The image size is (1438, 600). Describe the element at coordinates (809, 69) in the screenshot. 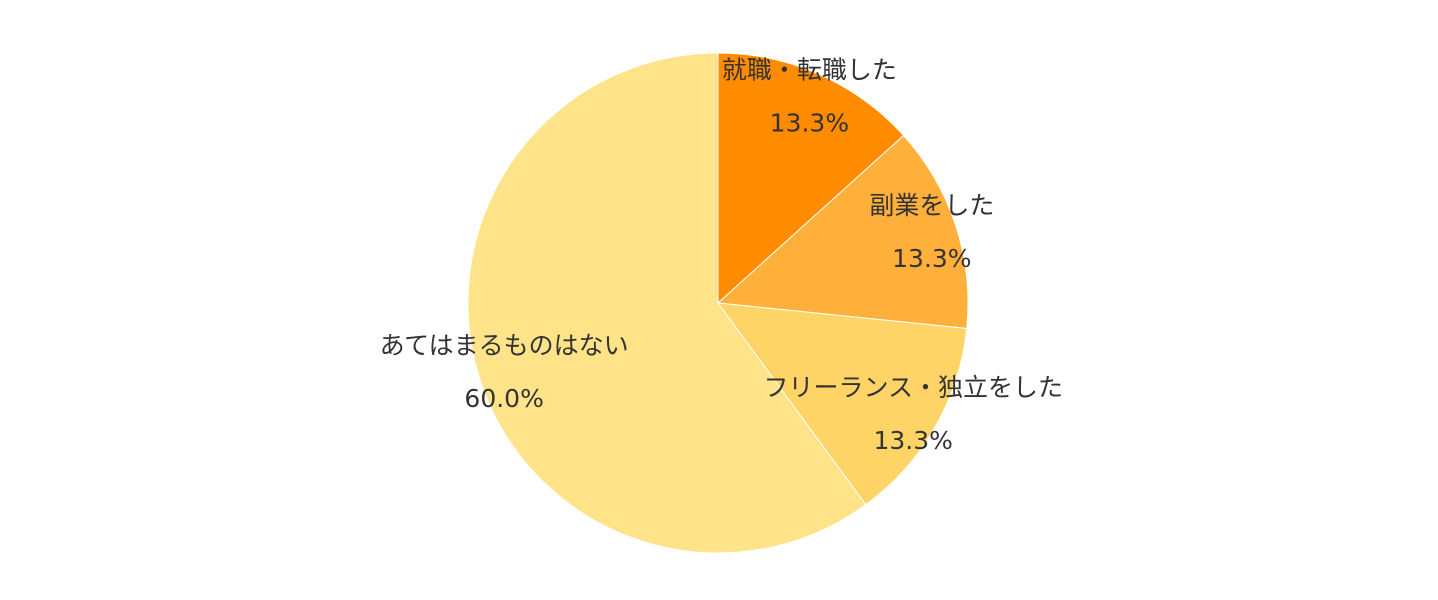

I see `slice-label: 就職・転職した` at that location.